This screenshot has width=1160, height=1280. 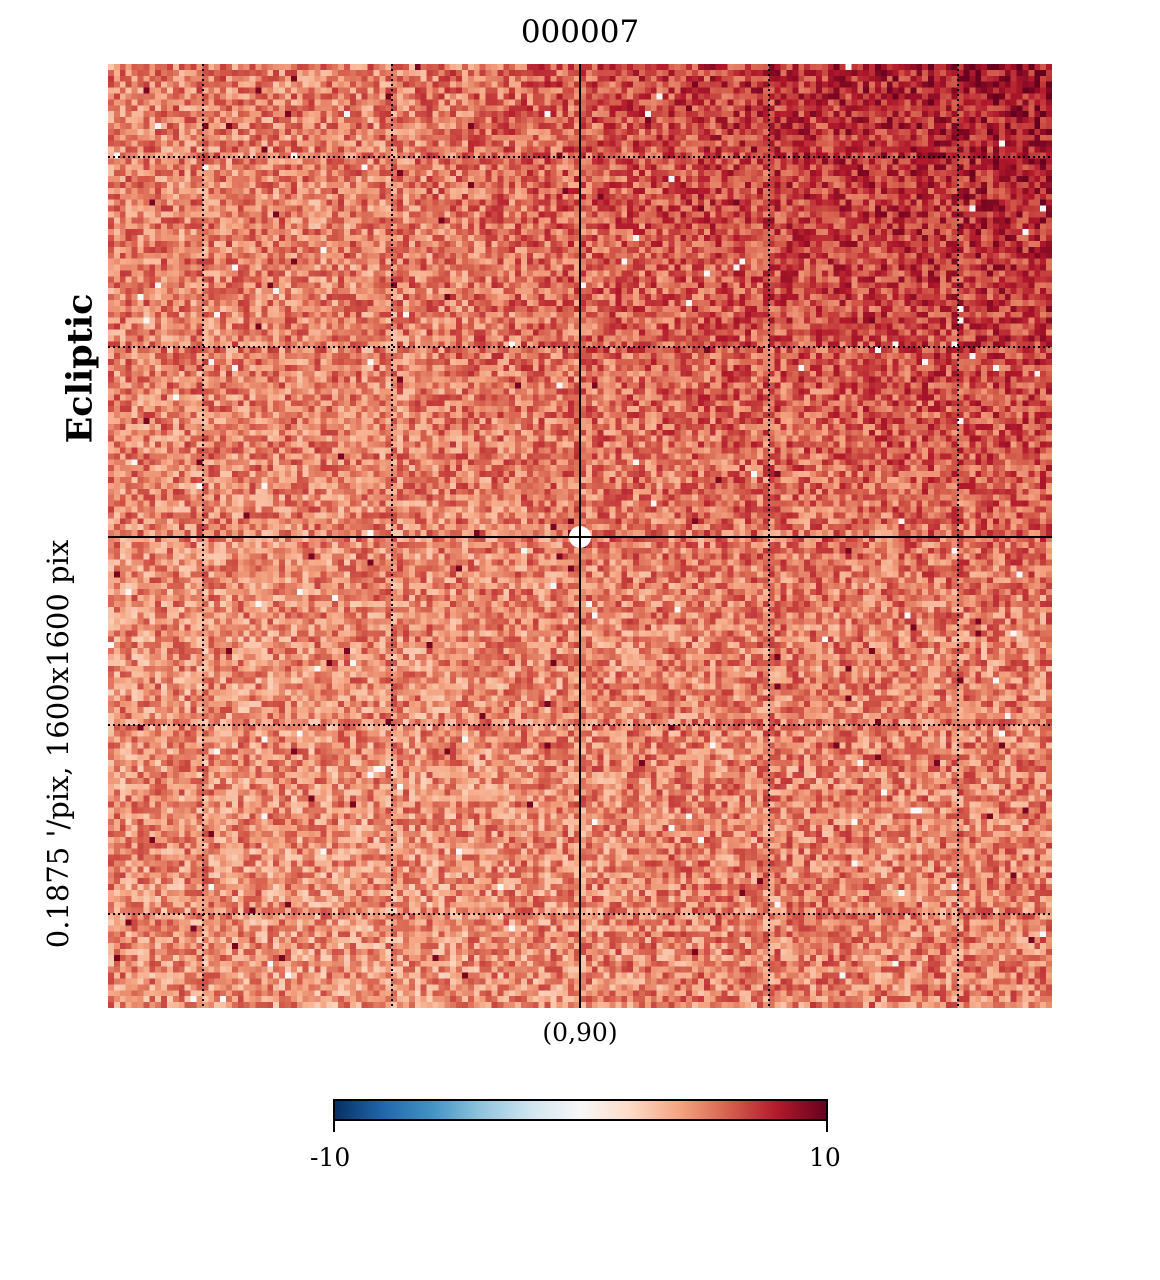 What do you see at coordinates (330, 1157) in the screenshot?
I see `colorbar-min-label: -10` at bounding box center [330, 1157].